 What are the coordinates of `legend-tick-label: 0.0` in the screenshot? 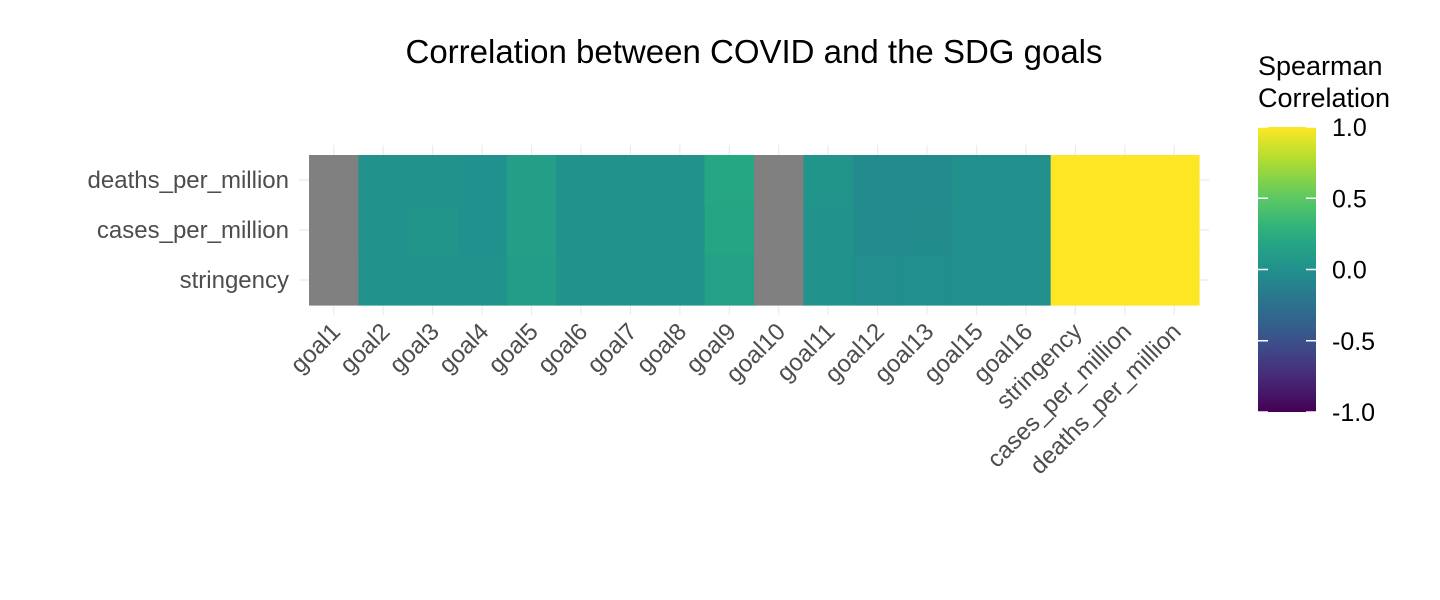 It's located at (1349, 271).